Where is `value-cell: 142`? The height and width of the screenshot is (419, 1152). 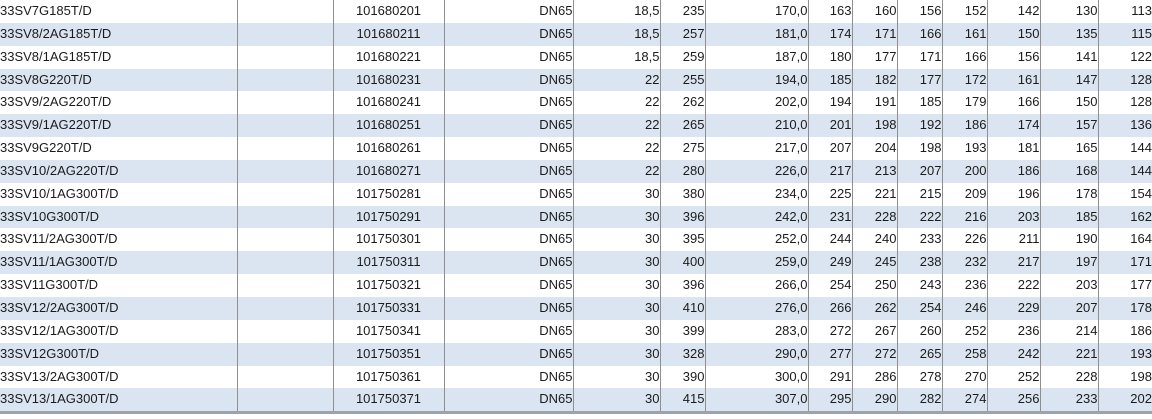 value-cell: 142 is located at coordinates (1014, 11).